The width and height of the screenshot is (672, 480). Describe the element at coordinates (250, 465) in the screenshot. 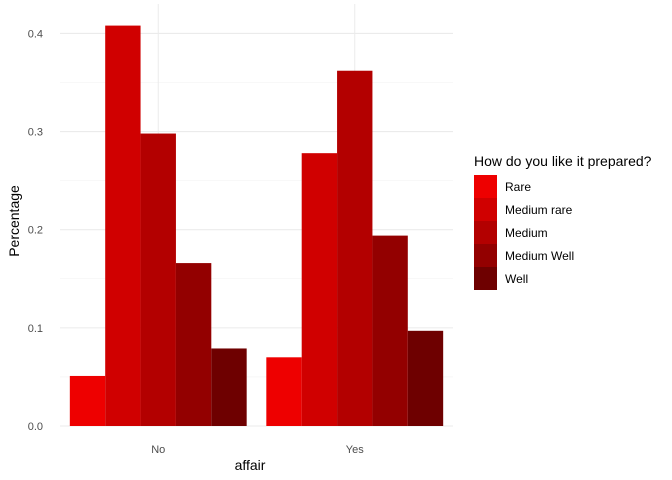

I see `x-axis-title: affair` at that location.